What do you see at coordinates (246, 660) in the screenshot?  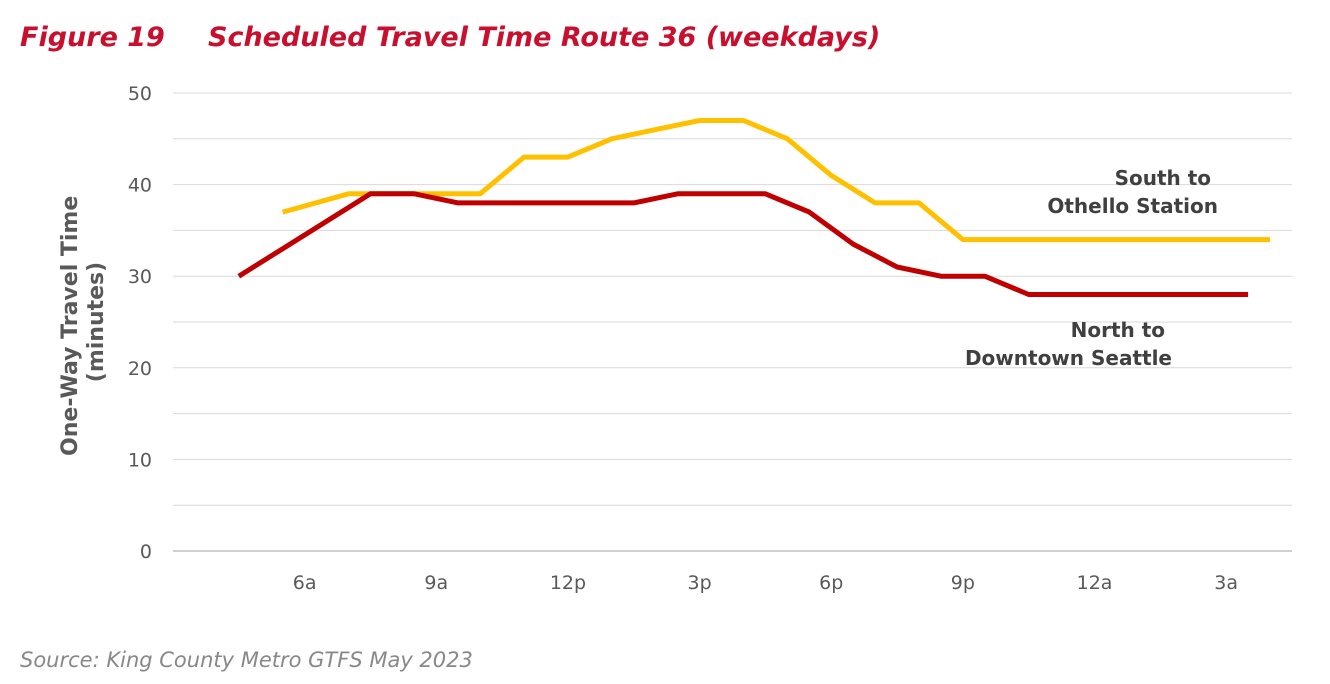 I see `source-note: Source: King County Metro GTFS May 2023` at bounding box center [246, 660].